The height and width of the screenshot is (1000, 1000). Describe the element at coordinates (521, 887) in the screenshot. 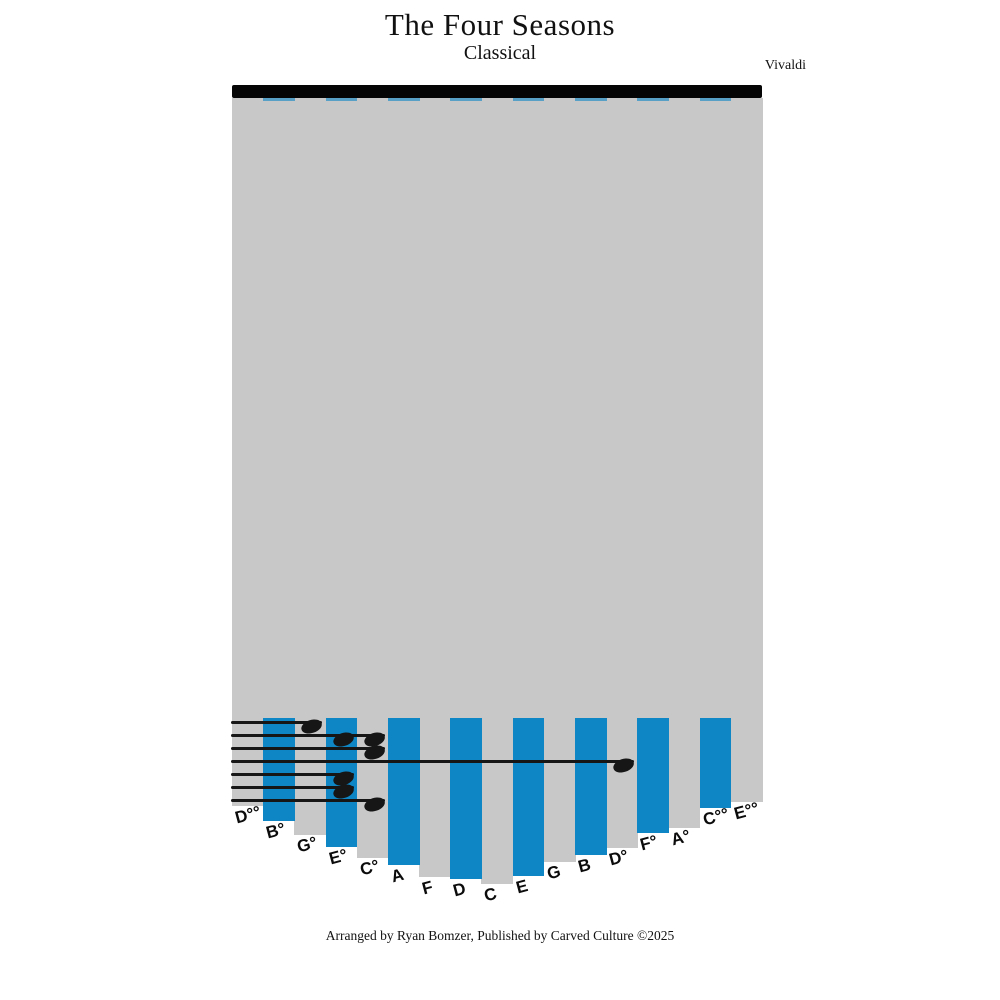

I see `tine-label: E` at that location.